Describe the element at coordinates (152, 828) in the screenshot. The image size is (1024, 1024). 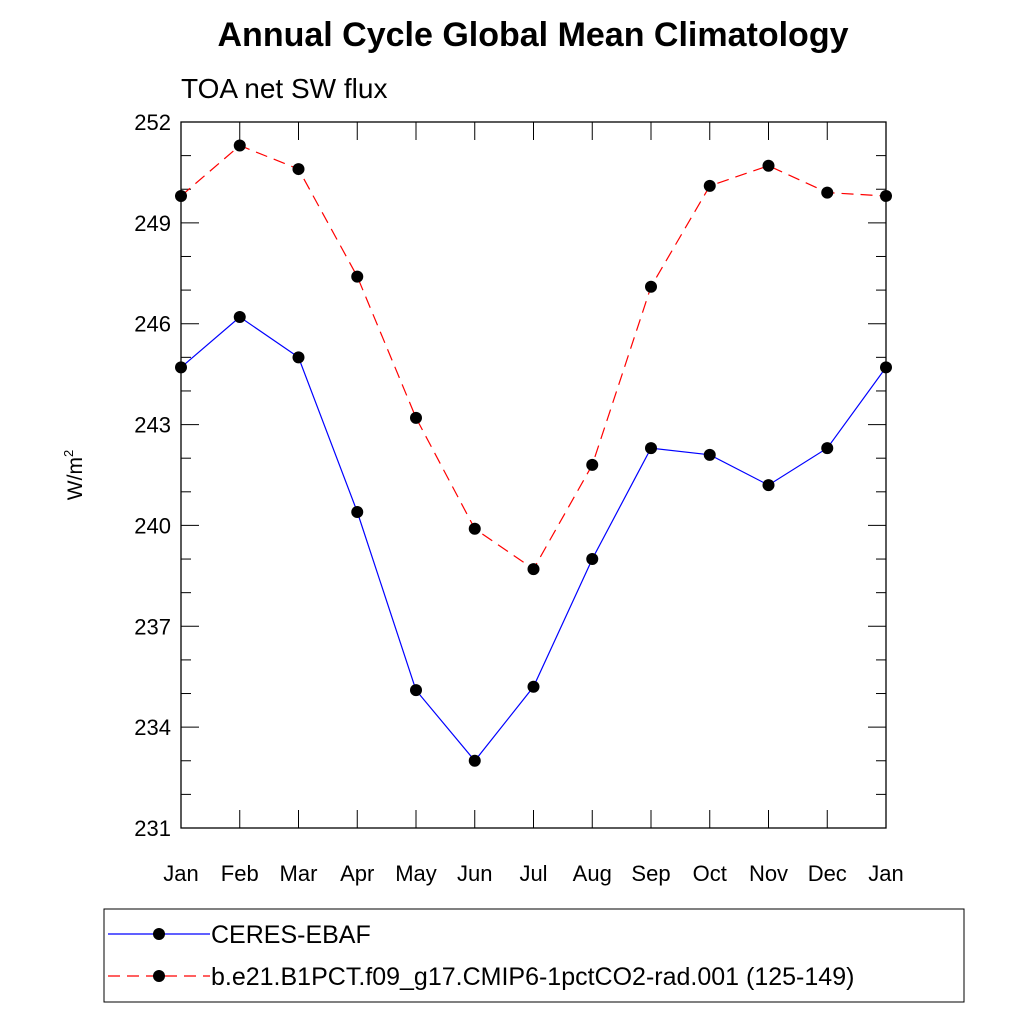
I see `y-tick-label: 231` at that location.